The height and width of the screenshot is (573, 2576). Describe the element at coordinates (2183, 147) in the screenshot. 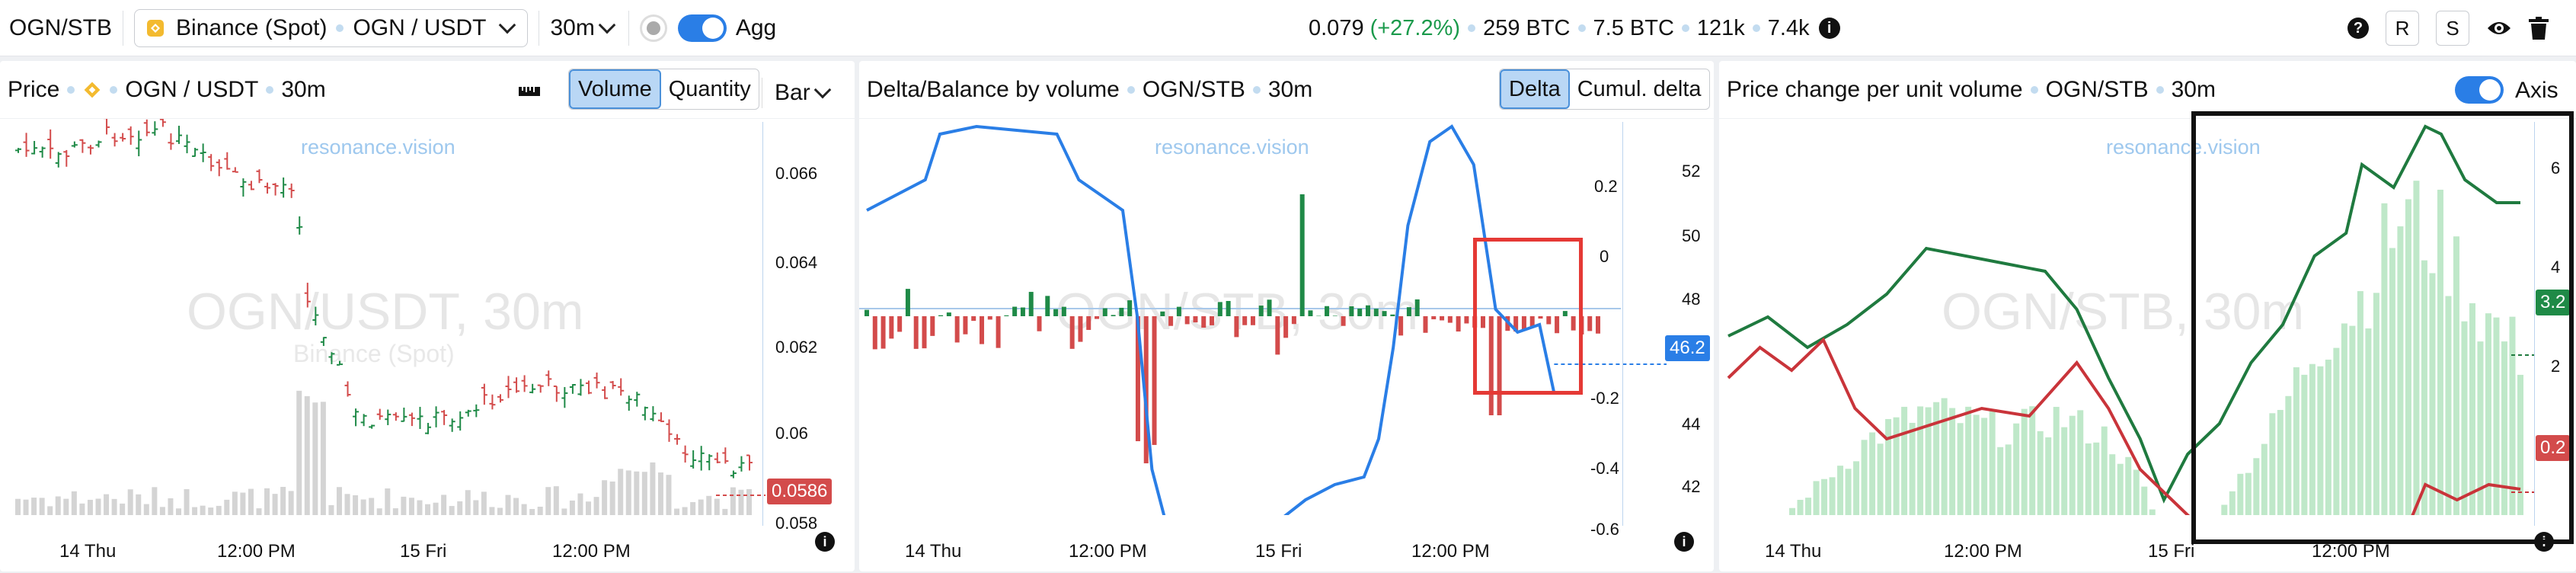

I see `watermark-url: resonance.vision` at that location.